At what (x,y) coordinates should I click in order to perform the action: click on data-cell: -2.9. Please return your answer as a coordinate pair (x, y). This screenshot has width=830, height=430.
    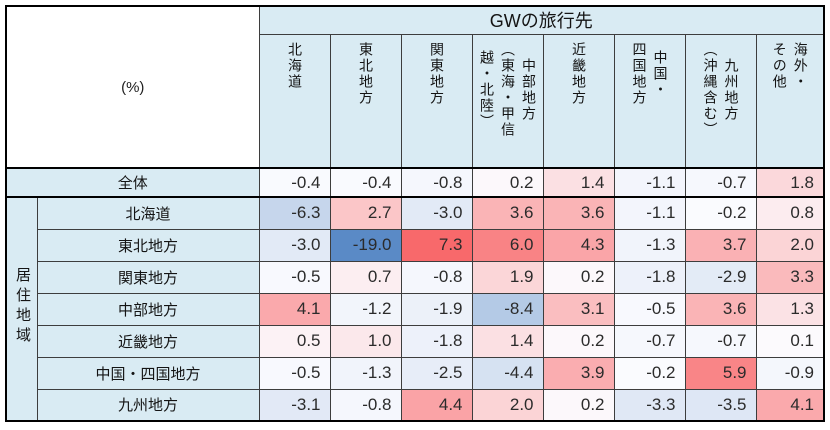
    Looking at the image, I should click on (720, 277).